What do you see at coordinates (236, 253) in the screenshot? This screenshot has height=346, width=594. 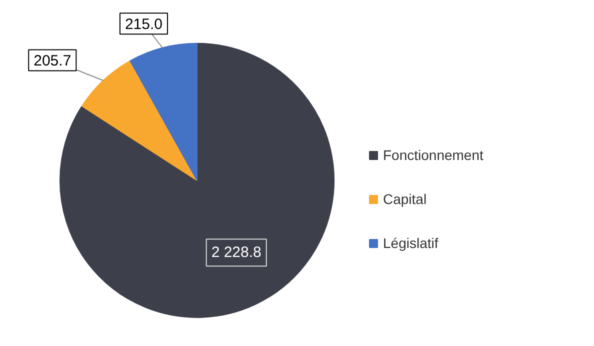 I see `data-label: 2 228.8` at bounding box center [236, 253].